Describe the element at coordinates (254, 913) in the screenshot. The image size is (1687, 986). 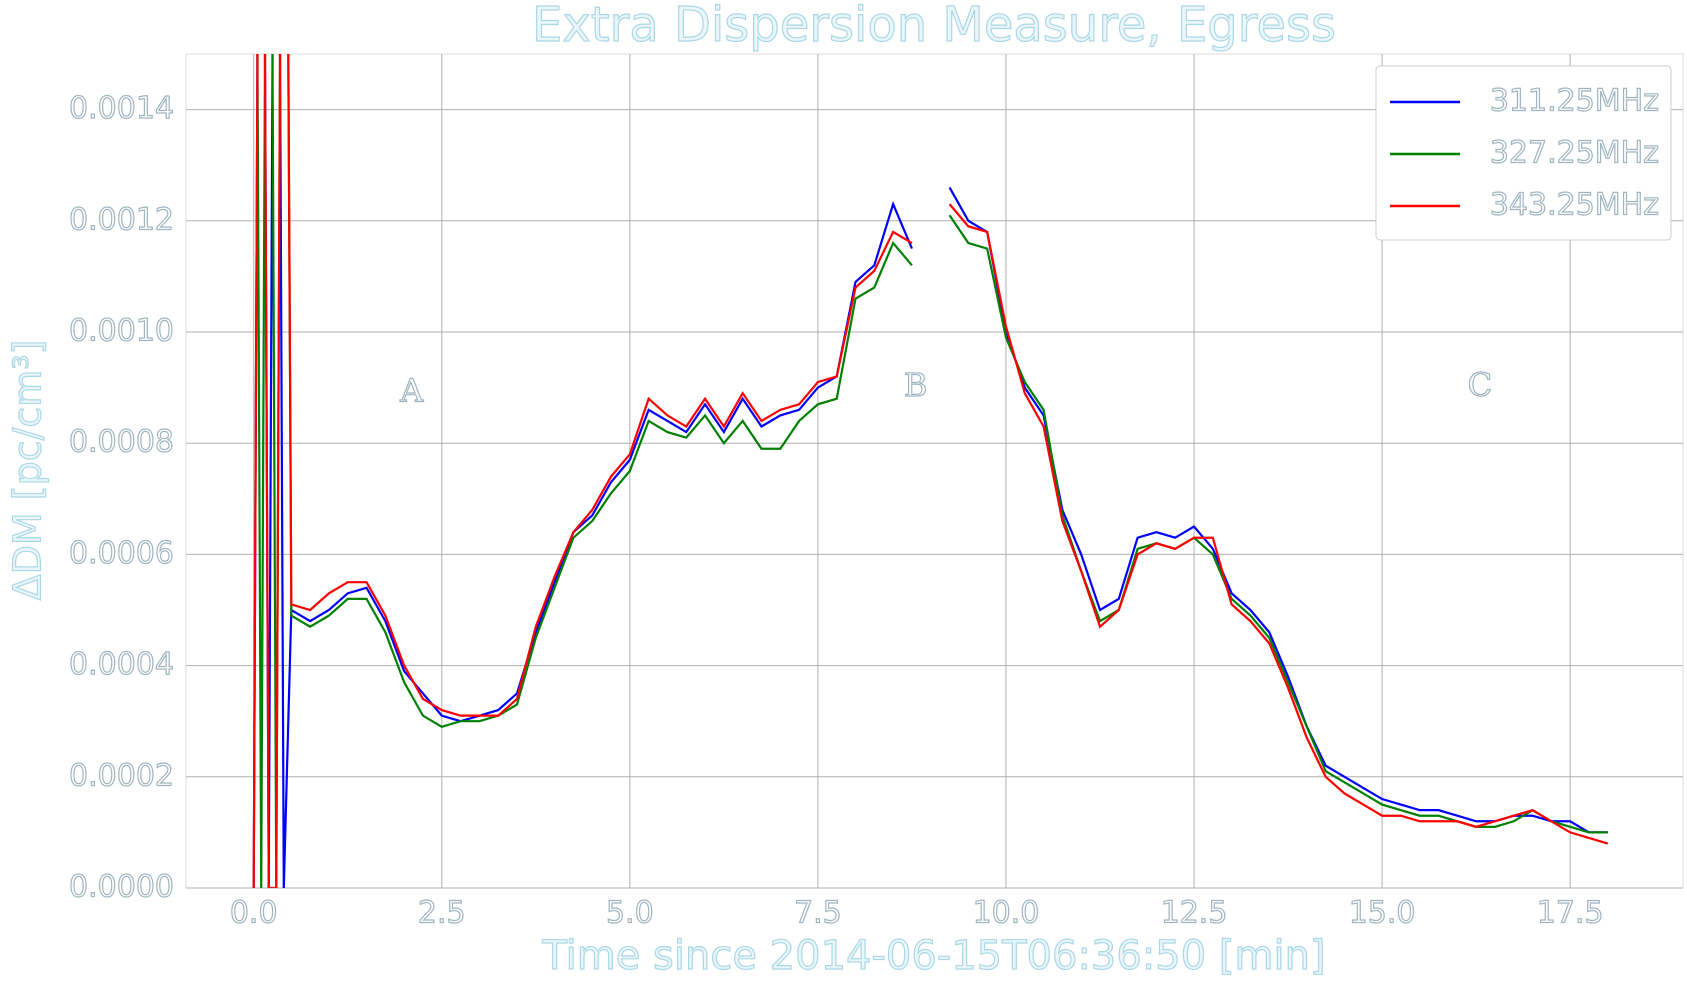
I see `x-tick-label: 0.0` at that location.